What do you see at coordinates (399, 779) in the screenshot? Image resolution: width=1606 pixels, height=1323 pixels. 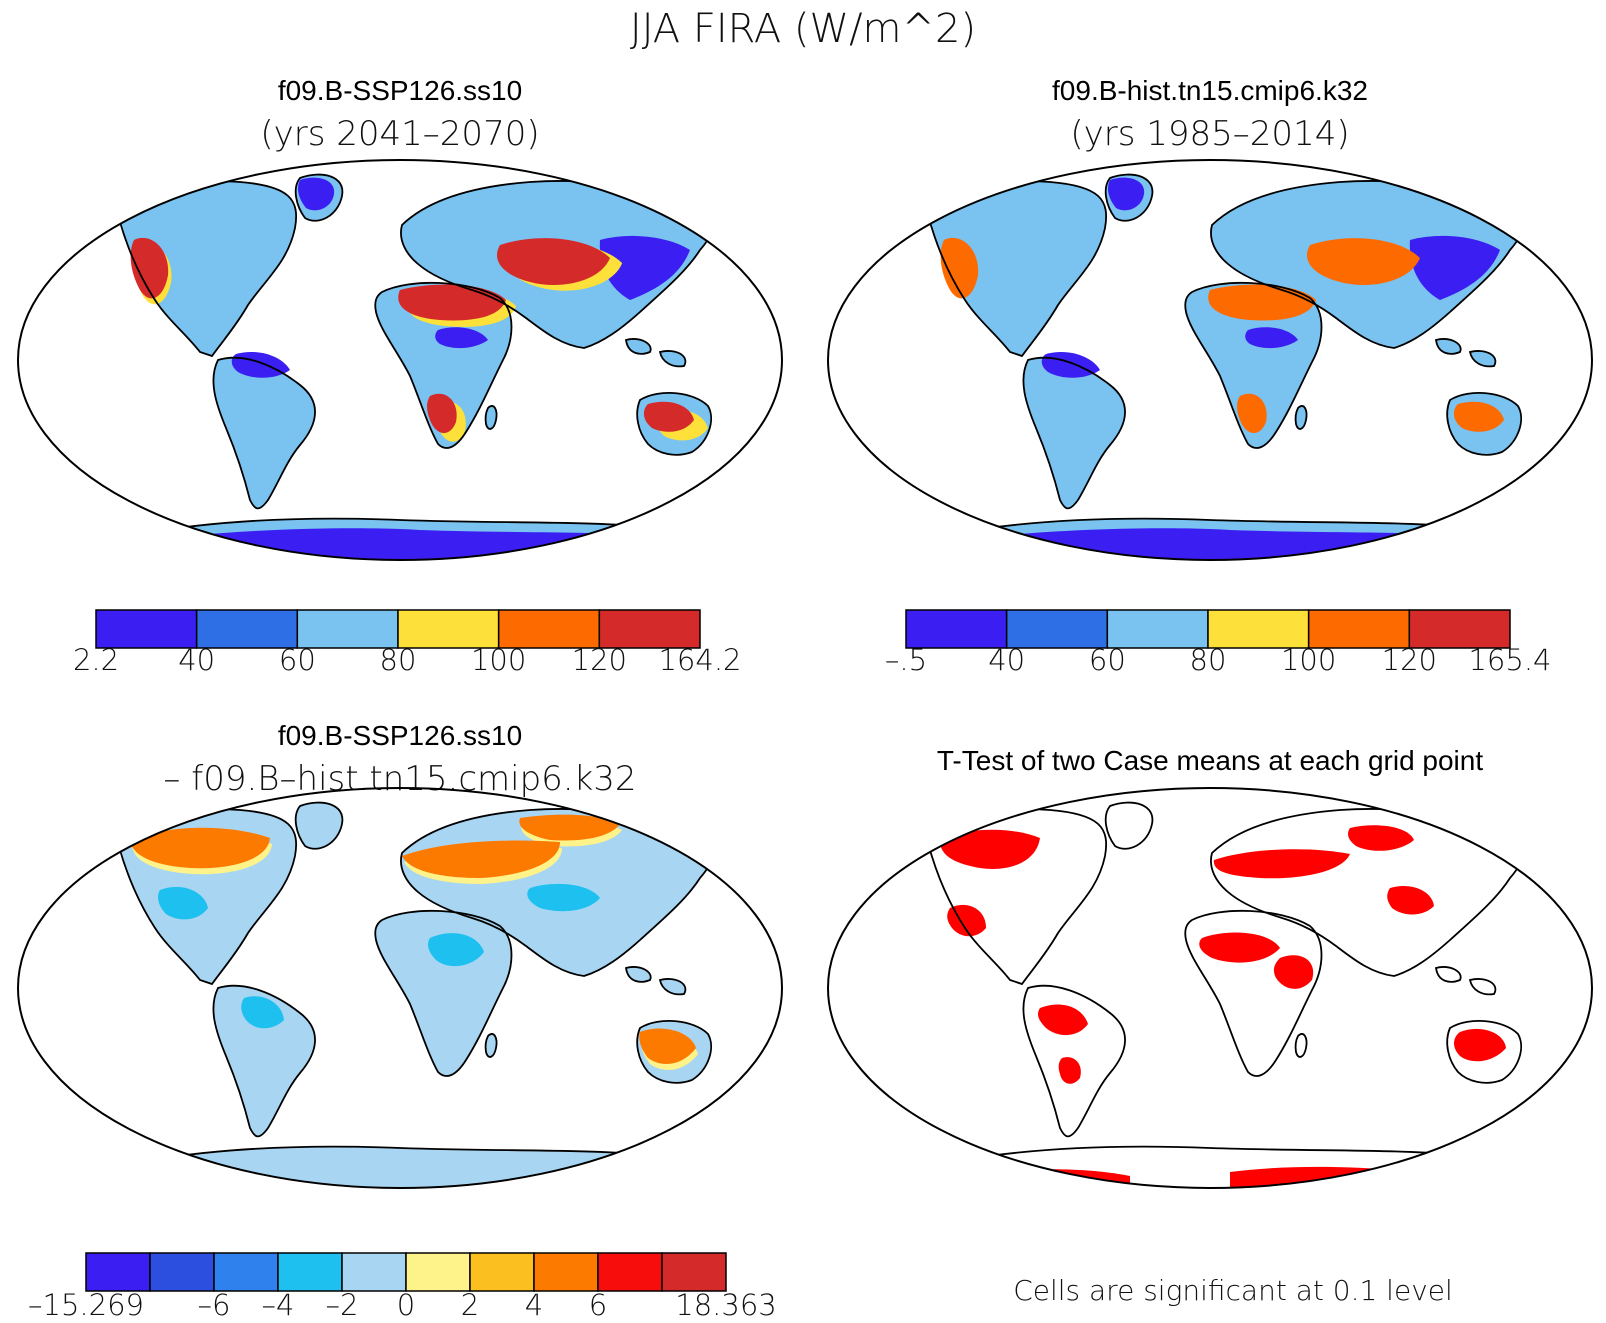 I see `panel-difference-subtitle: – f09.B–hist.tn15.cmip6.k32` at bounding box center [399, 779].